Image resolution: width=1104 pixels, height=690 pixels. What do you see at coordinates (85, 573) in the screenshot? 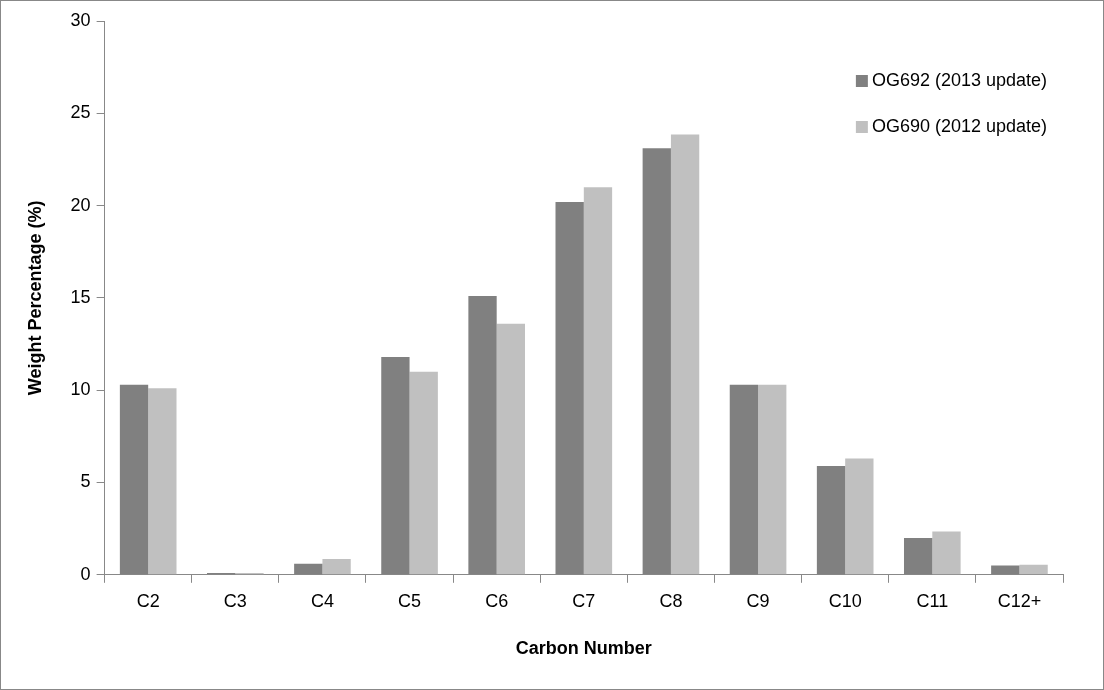
I see `y-tick-label: 0` at bounding box center [85, 573].